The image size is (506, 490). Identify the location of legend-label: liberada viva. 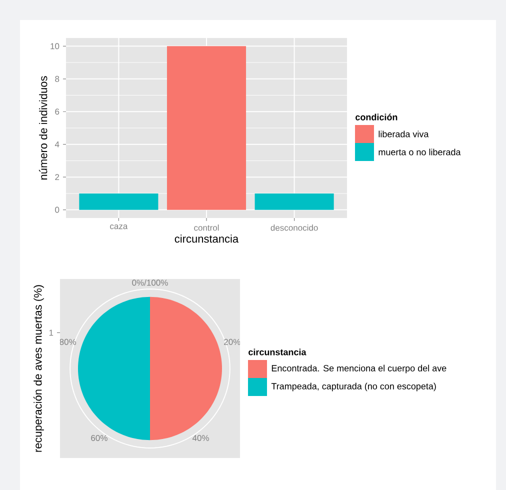
(403, 134).